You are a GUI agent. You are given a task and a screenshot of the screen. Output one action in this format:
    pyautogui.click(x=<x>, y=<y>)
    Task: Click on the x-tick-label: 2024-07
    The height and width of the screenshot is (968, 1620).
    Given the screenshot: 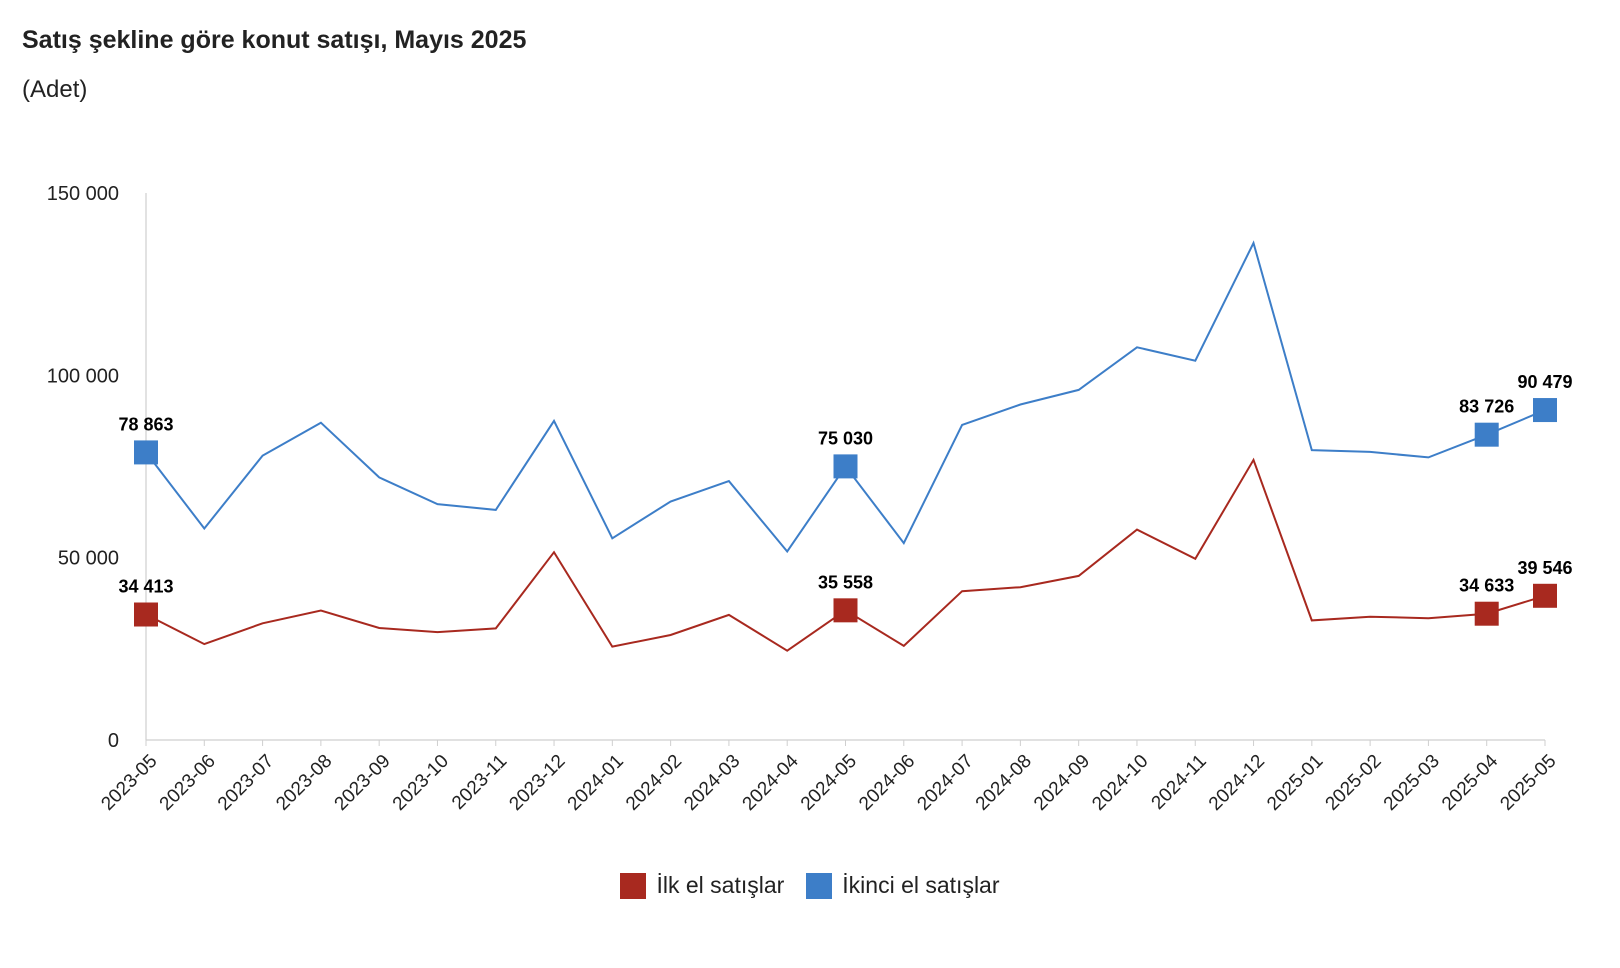 What is the action you would take?
    pyautogui.click(x=945, y=783)
    